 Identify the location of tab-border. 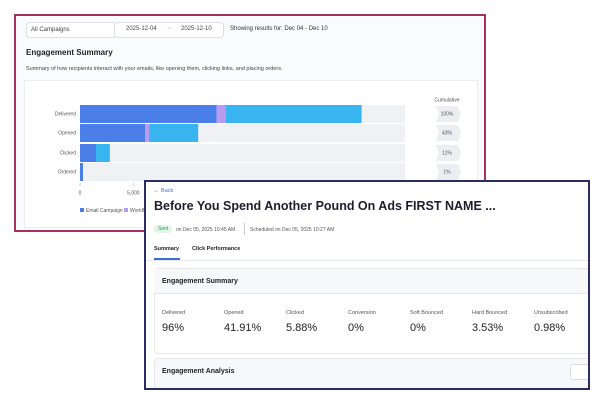
(367, 260).